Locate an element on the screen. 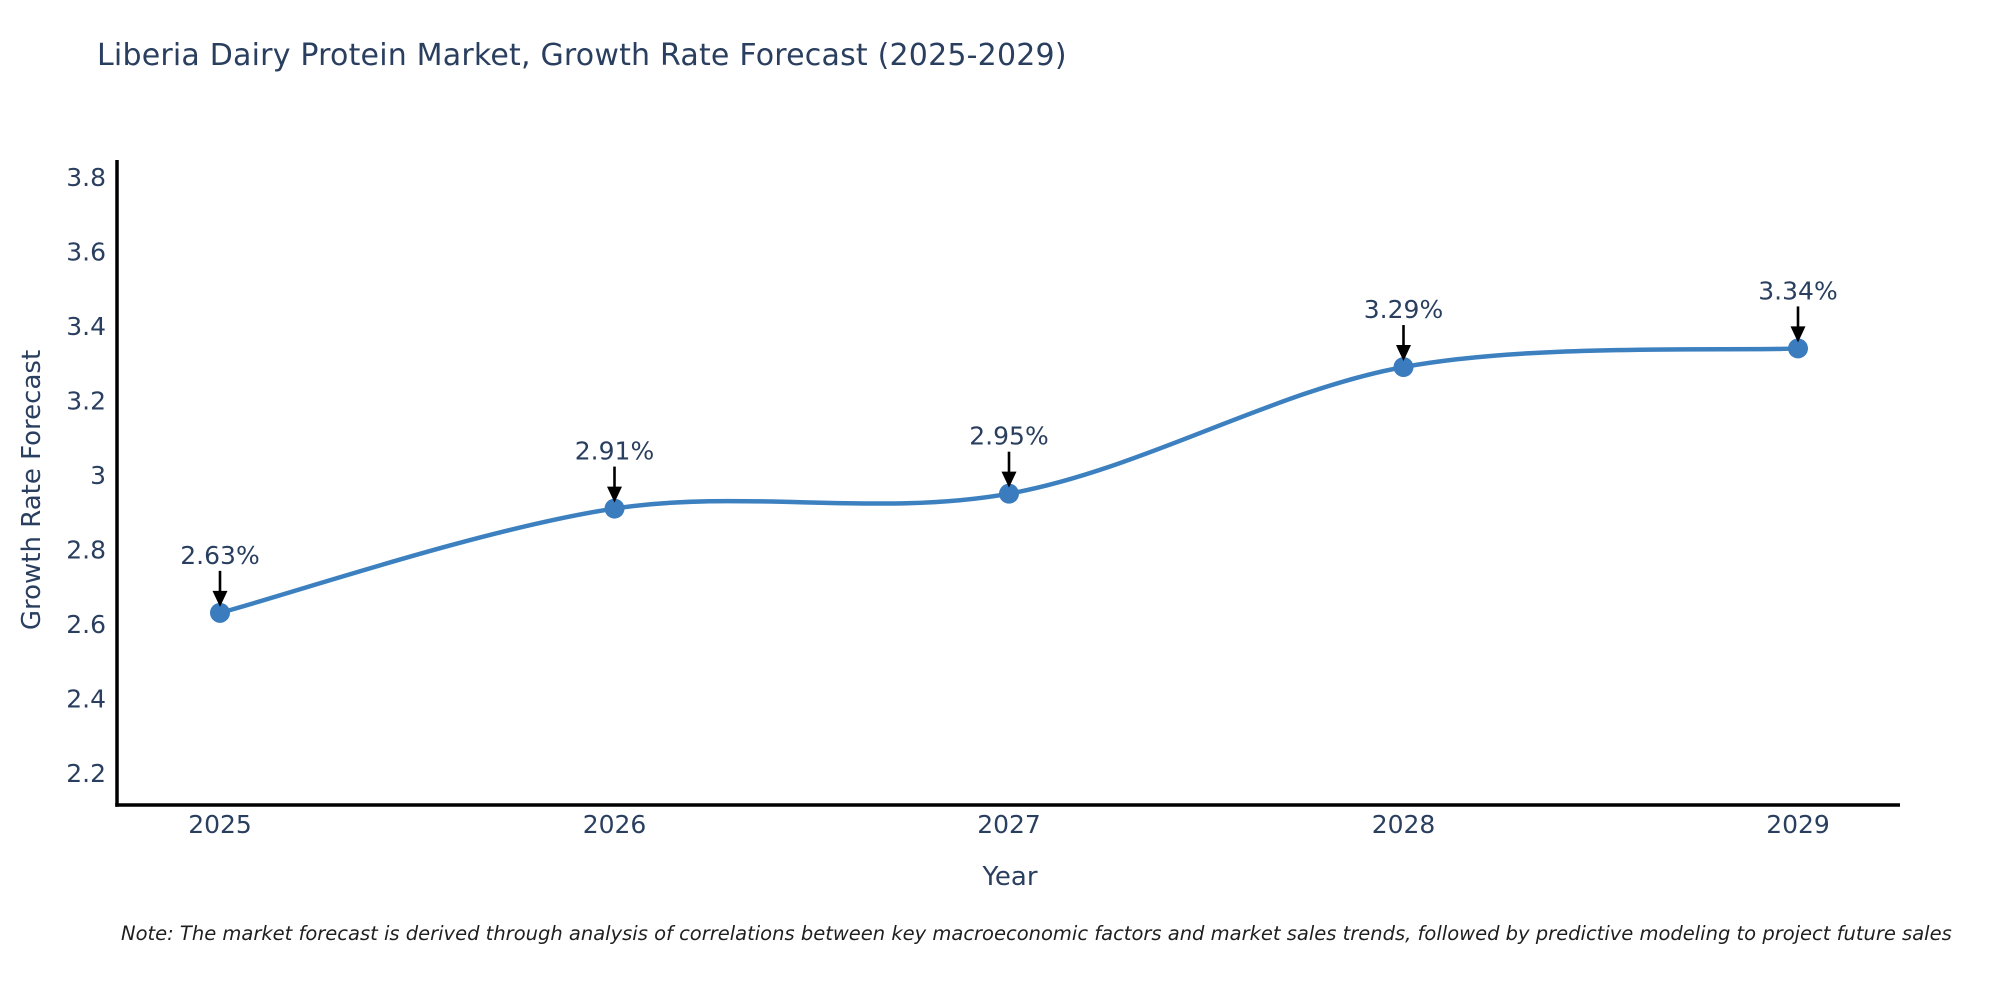 This screenshot has width=2000, height=1000. annotation-arrowhead-2025 is located at coordinates (220, 598).